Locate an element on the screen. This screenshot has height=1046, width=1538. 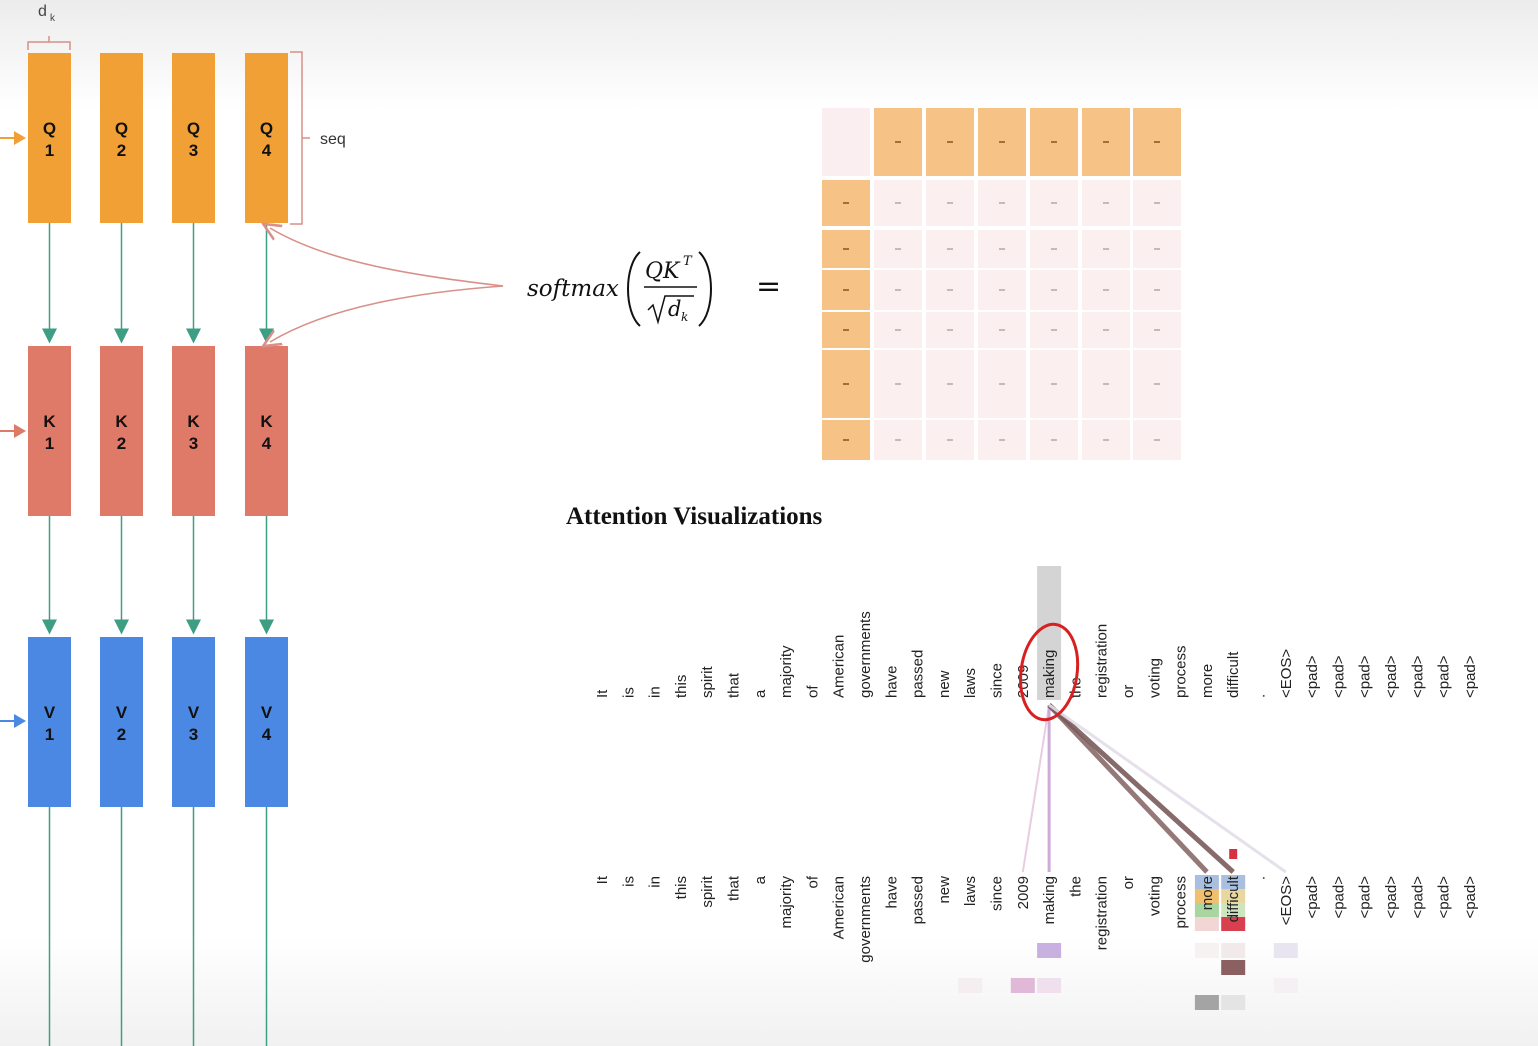
k-input-arrowhead is located at coordinates (20, 431).